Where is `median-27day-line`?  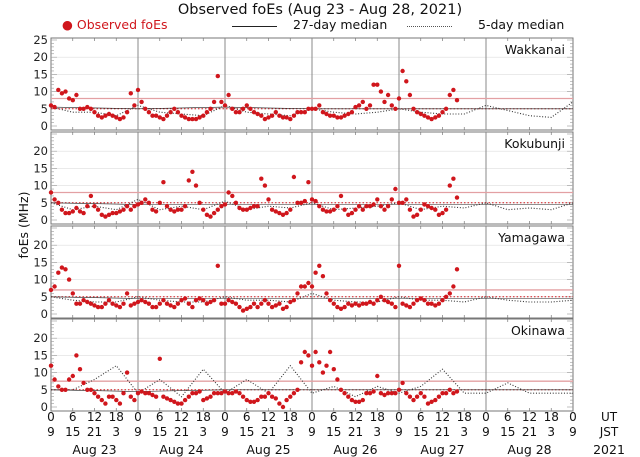 median-27day-line is located at coordinates (311, 297).